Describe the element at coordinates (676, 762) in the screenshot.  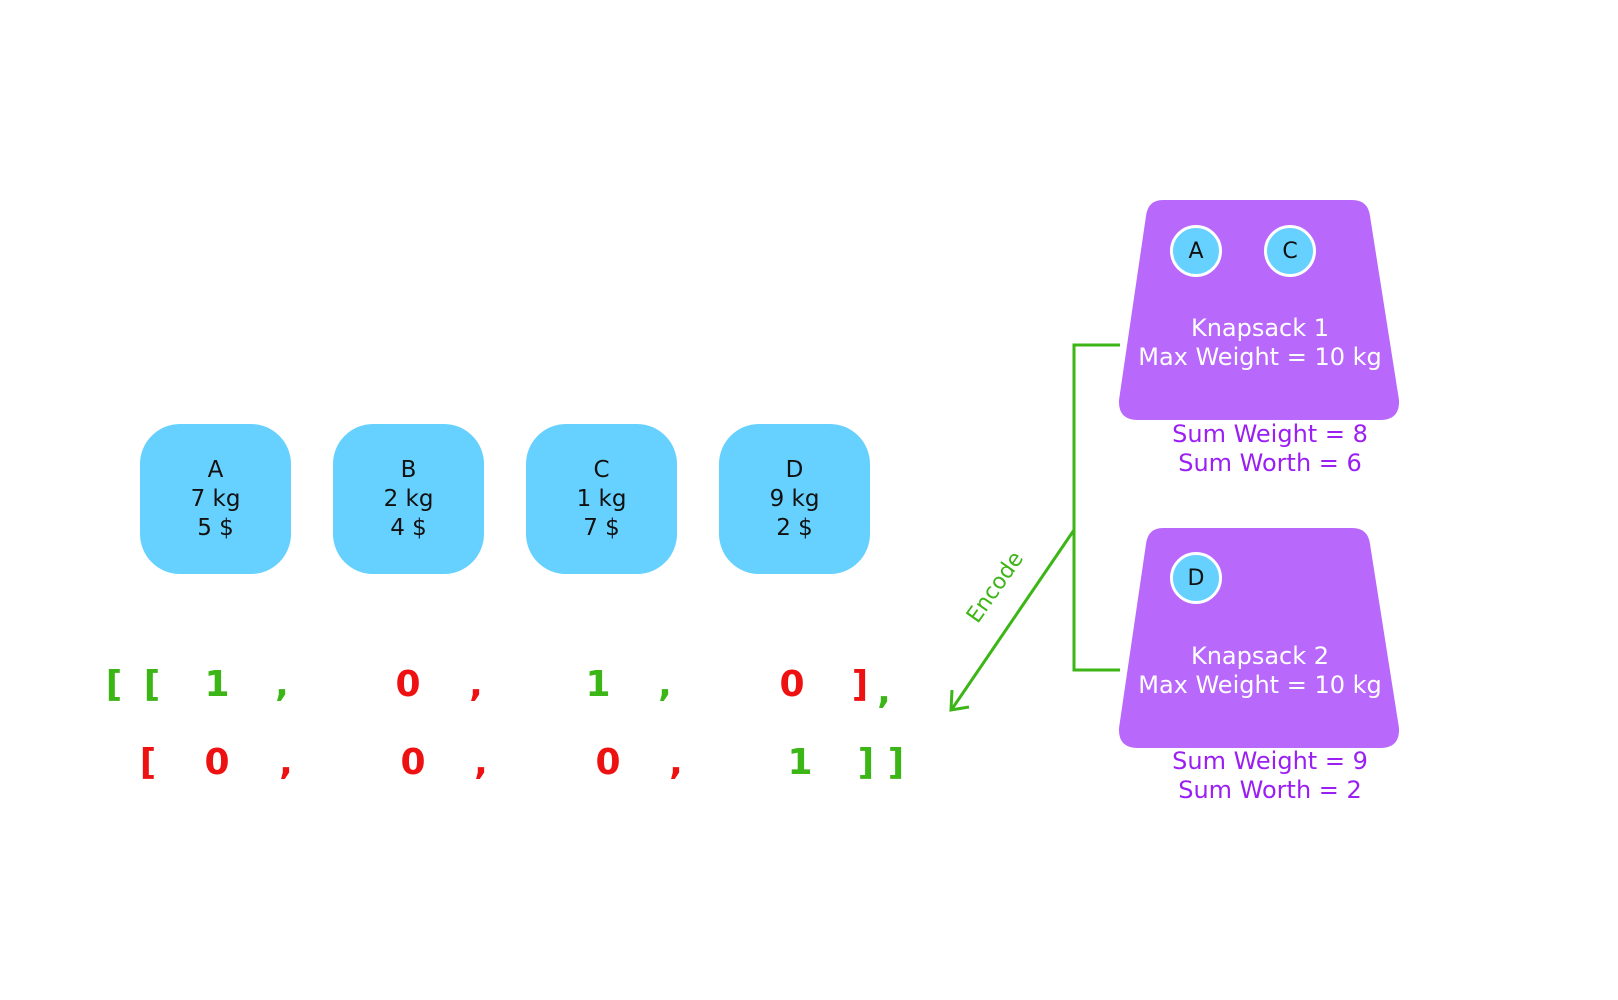
I see `row-2-comma-3: ,` at that location.